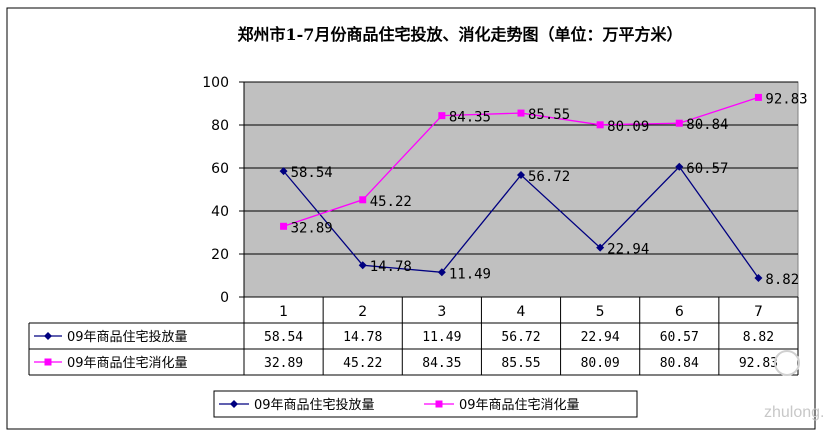 The height and width of the screenshot is (444, 823). What do you see at coordinates (521, 312) in the screenshot?
I see `x-category-label: 4` at bounding box center [521, 312].